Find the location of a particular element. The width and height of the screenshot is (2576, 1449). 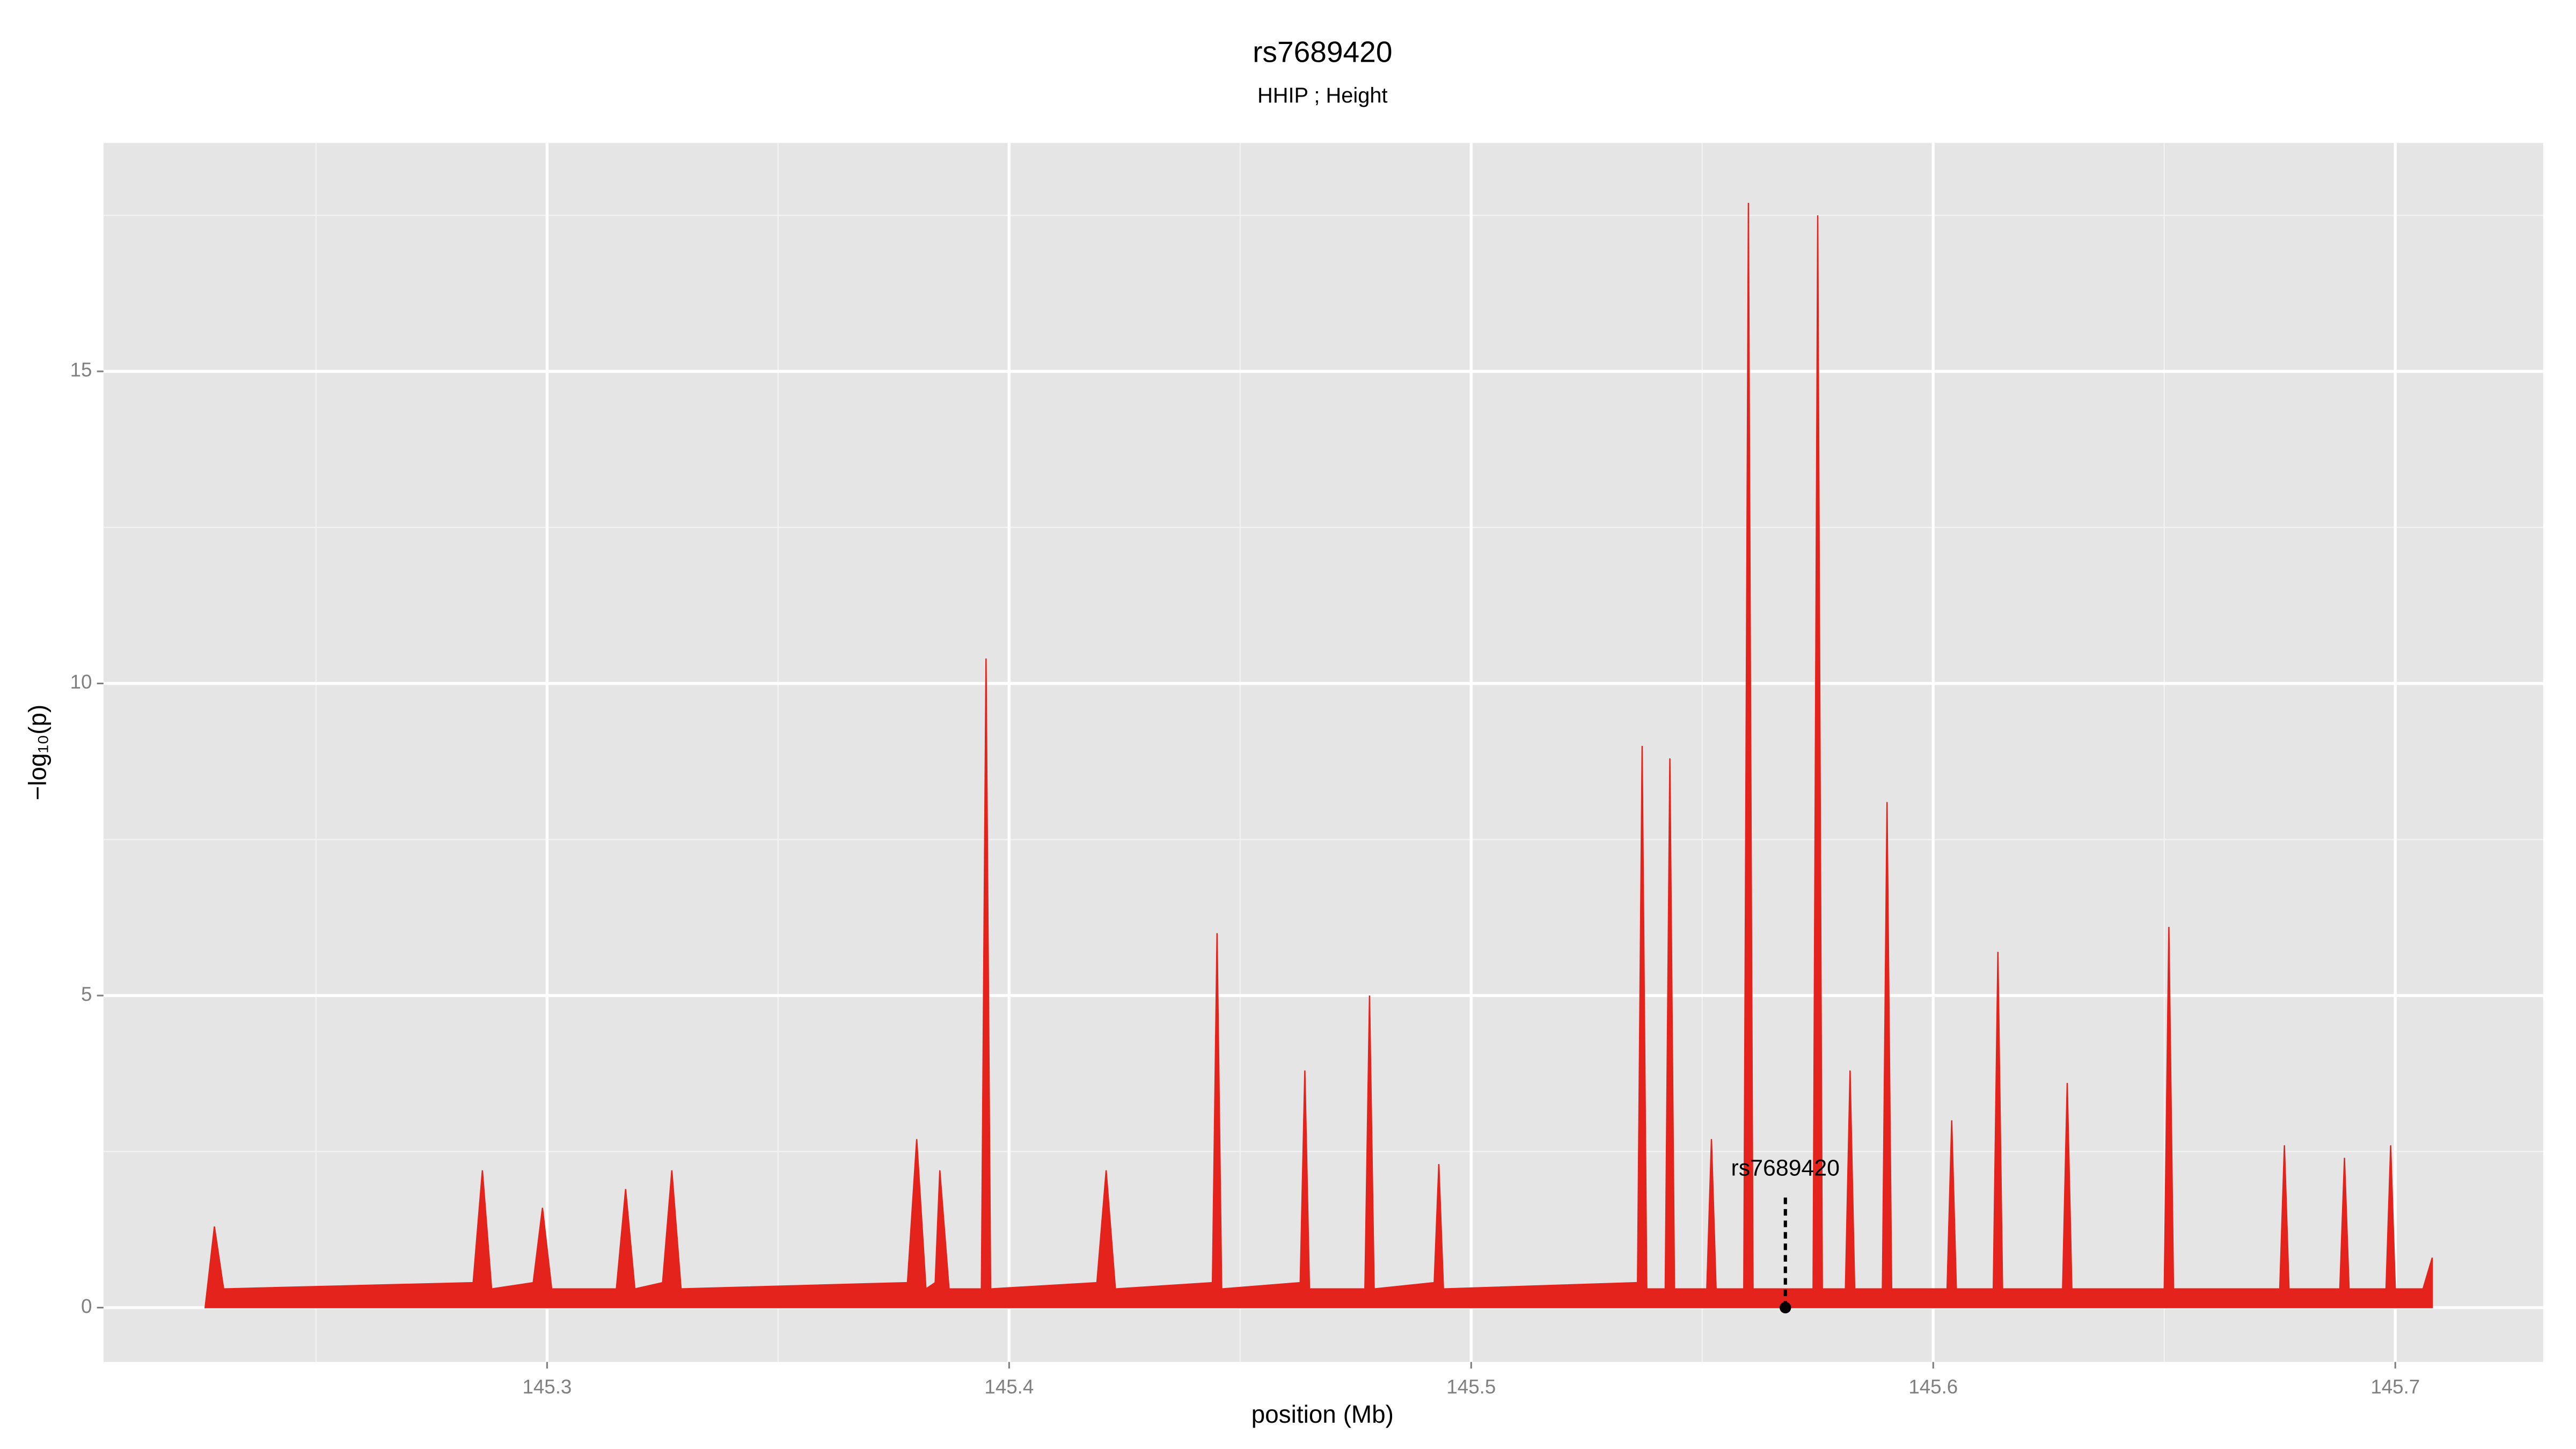

x-tick-label: 145.5 is located at coordinates (1471, 1386).